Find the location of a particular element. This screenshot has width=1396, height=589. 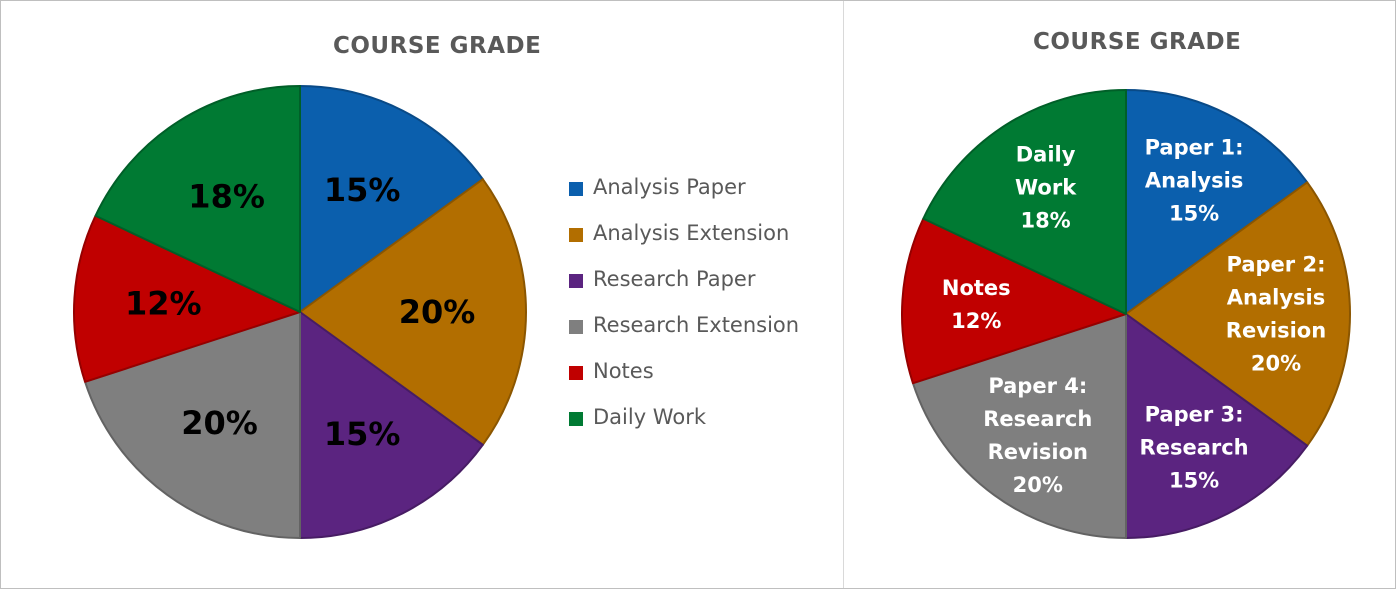

pie-slice-research-extension is located at coordinates (192, 425).